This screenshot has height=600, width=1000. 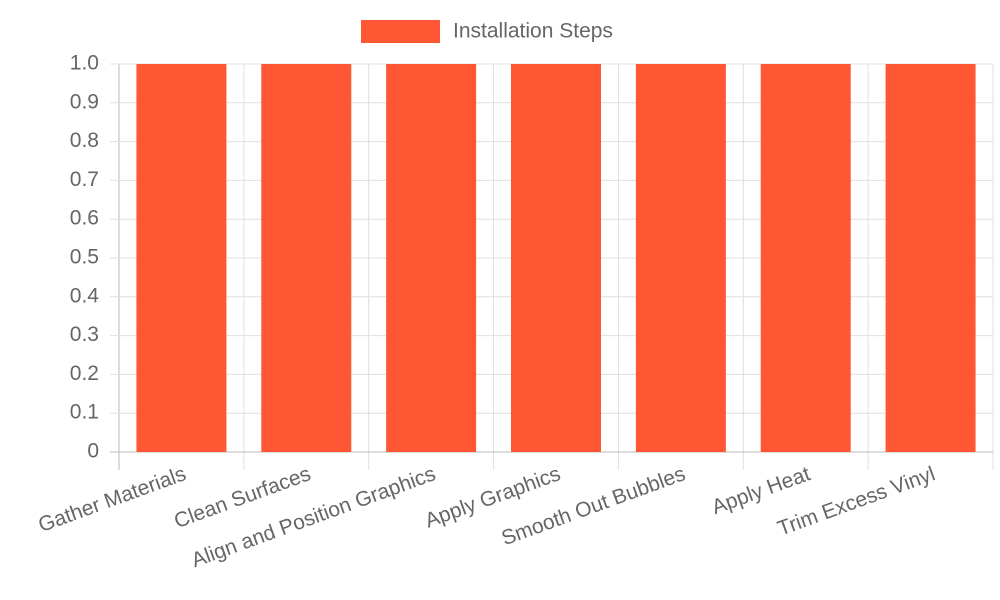 What do you see at coordinates (84, 373) in the screenshot?
I see `y-tick-label: 0.2` at bounding box center [84, 373].